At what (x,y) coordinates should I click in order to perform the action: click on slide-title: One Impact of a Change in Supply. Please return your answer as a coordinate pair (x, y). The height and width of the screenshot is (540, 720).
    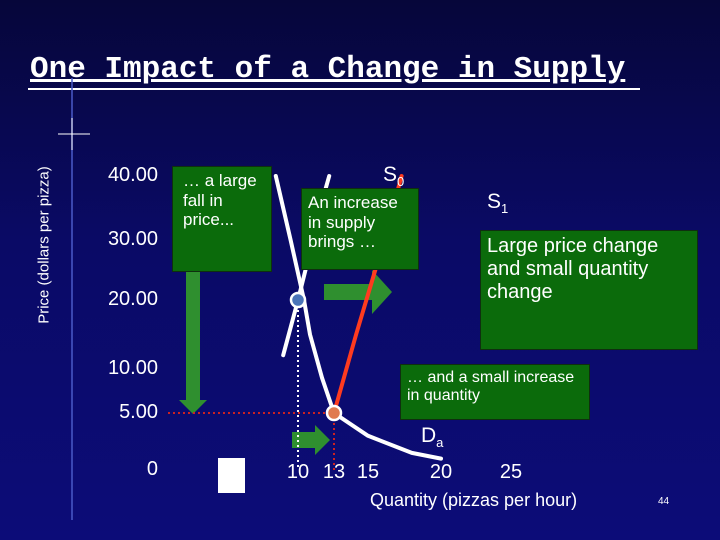
    Looking at the image, I should click on (328, 69).